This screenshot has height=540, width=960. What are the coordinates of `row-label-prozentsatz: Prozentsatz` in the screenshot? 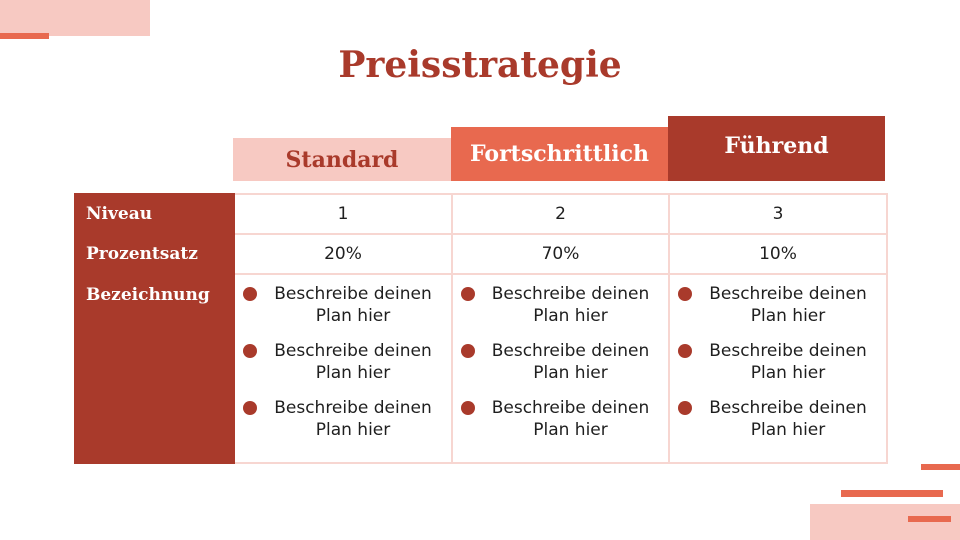 It's located at (154, 254).